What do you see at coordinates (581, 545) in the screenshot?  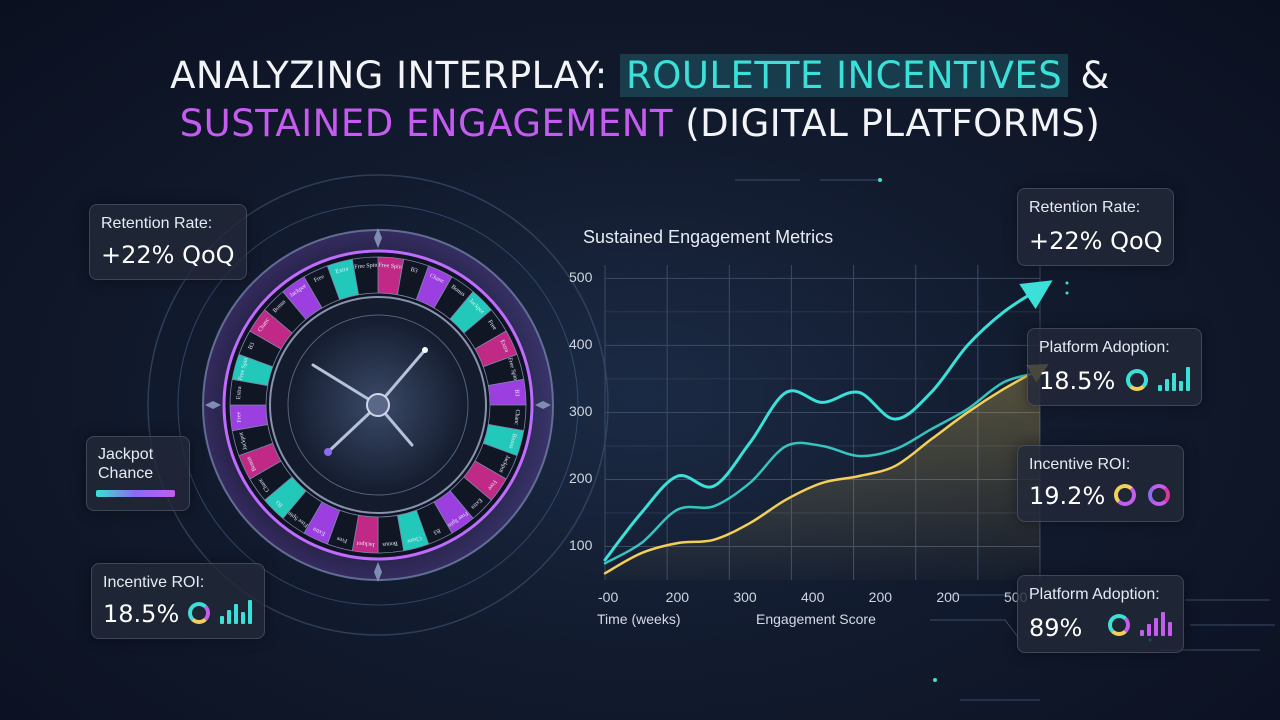 I see `y-tick-label: 100` at bounding box center [581, 545].